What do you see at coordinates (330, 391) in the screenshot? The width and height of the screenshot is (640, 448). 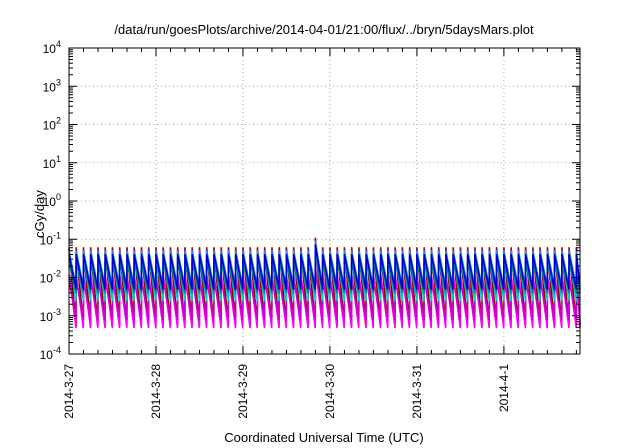 I see `x-tick-label: 2014-3-30` at bounding box center [330, 391].